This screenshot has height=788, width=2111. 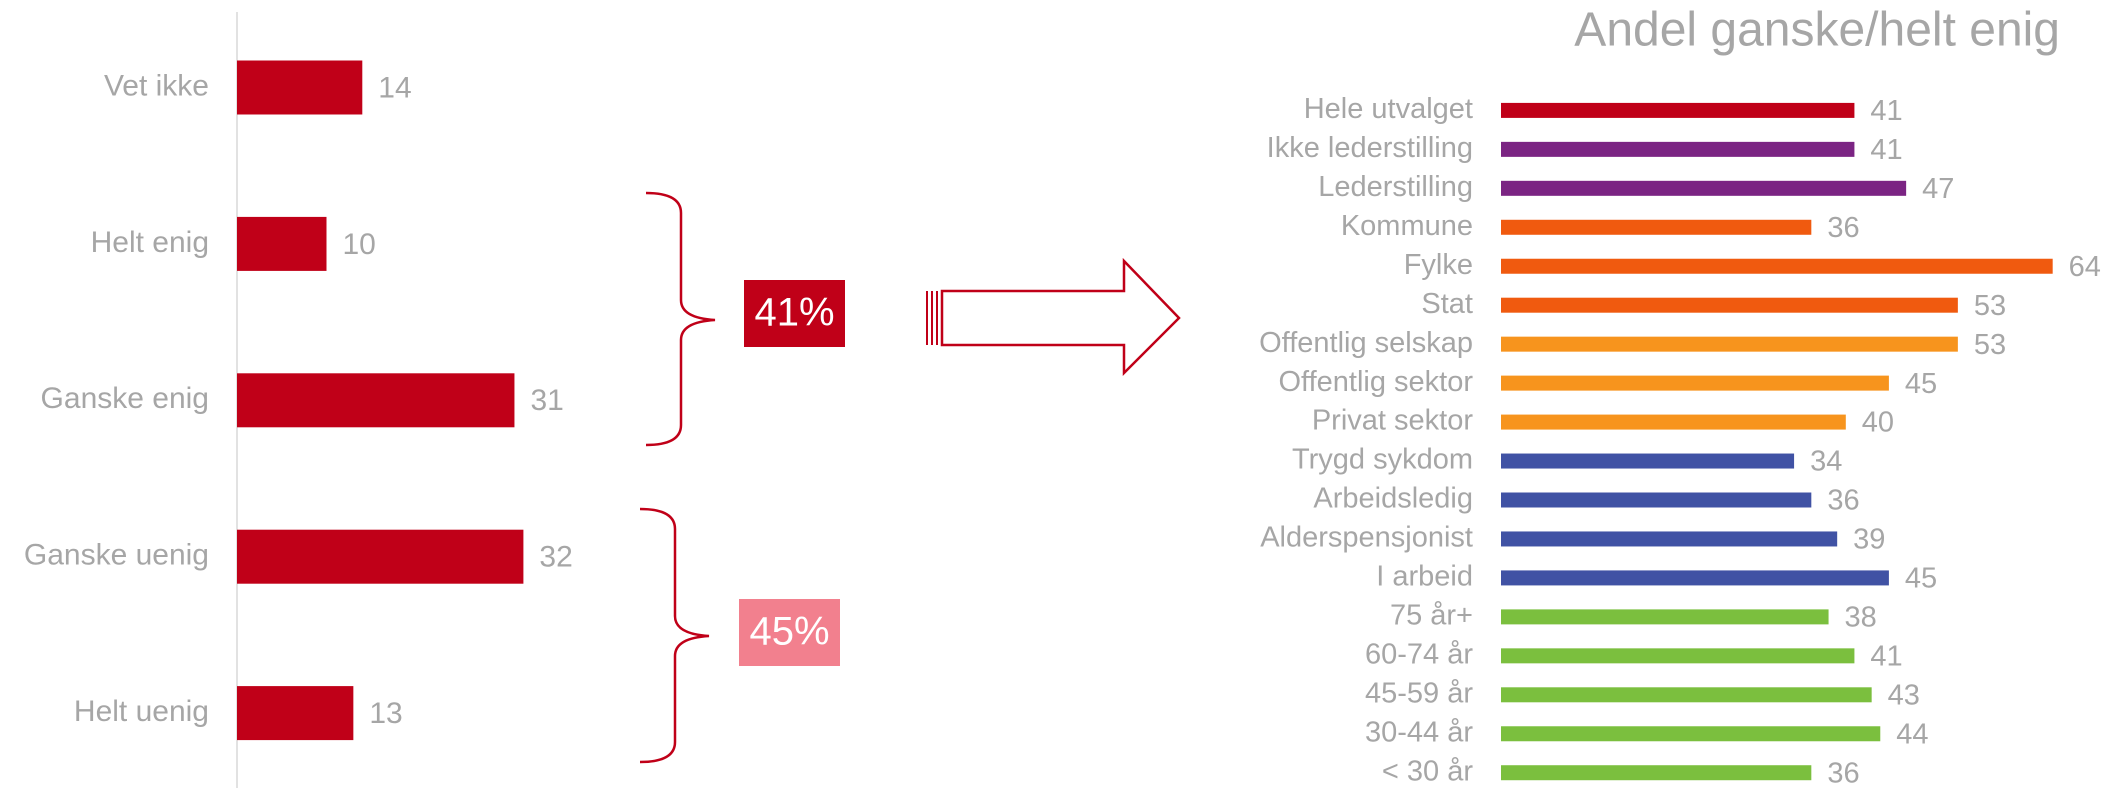 What do you see at coordinates (1861, 618) in the screenshot?
I see `value-label: 38` at bounding box center [1861, 618].